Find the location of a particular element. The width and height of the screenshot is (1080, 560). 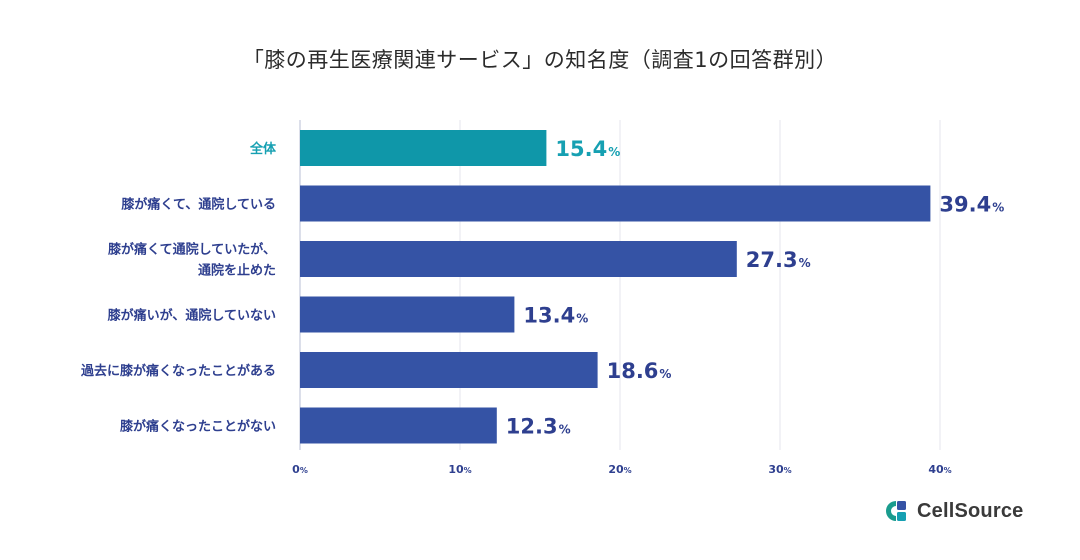

x-tick-label: 20% is located at coordinates (619, 469).